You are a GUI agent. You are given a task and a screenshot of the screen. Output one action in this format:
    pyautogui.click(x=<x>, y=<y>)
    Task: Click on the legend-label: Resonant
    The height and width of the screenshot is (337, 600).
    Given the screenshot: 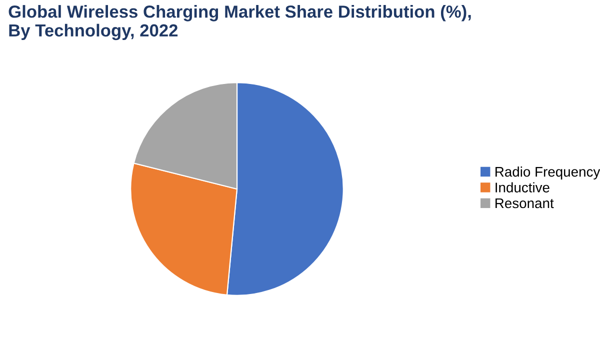 What is the action you would take?
    pyautogui.click(x=525, y=203)
    